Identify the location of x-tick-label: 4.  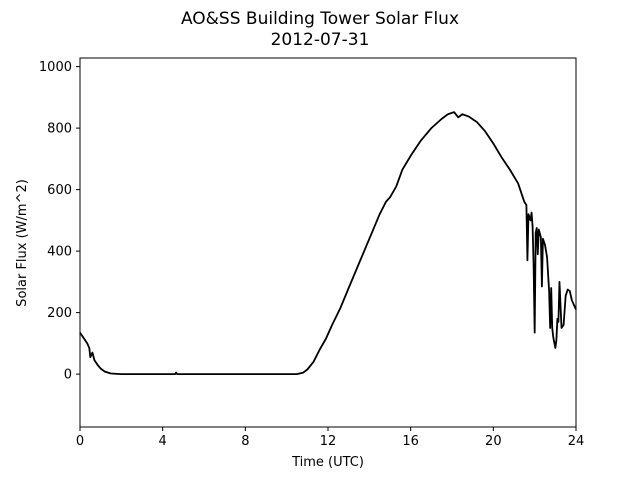
(163, 441).